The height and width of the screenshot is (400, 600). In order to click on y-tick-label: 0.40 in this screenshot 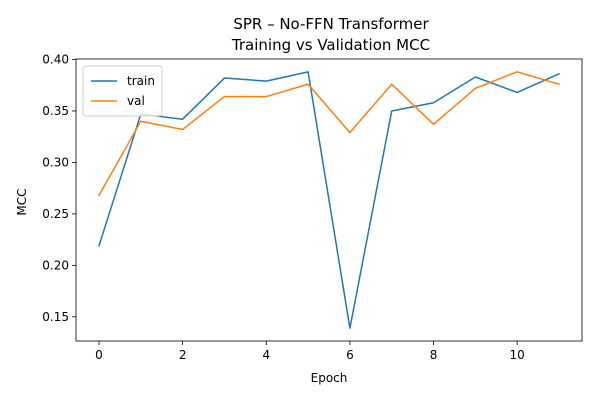, I will do `click(55, 60)`.